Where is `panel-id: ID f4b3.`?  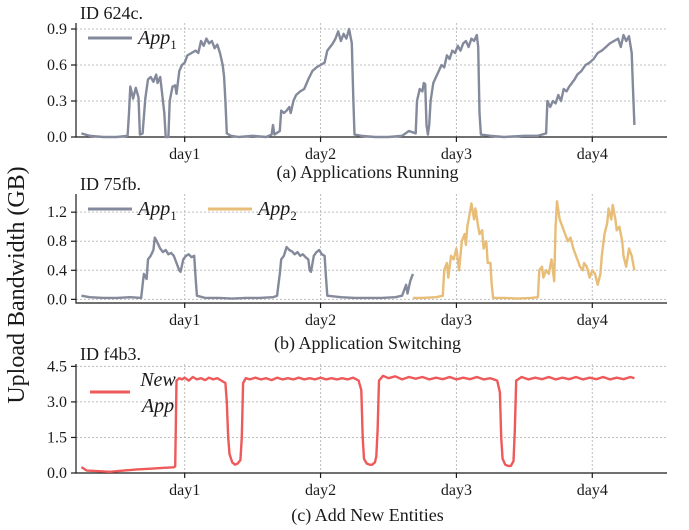
panel-id: ID f4b3. is located at coordinates (110, 354).